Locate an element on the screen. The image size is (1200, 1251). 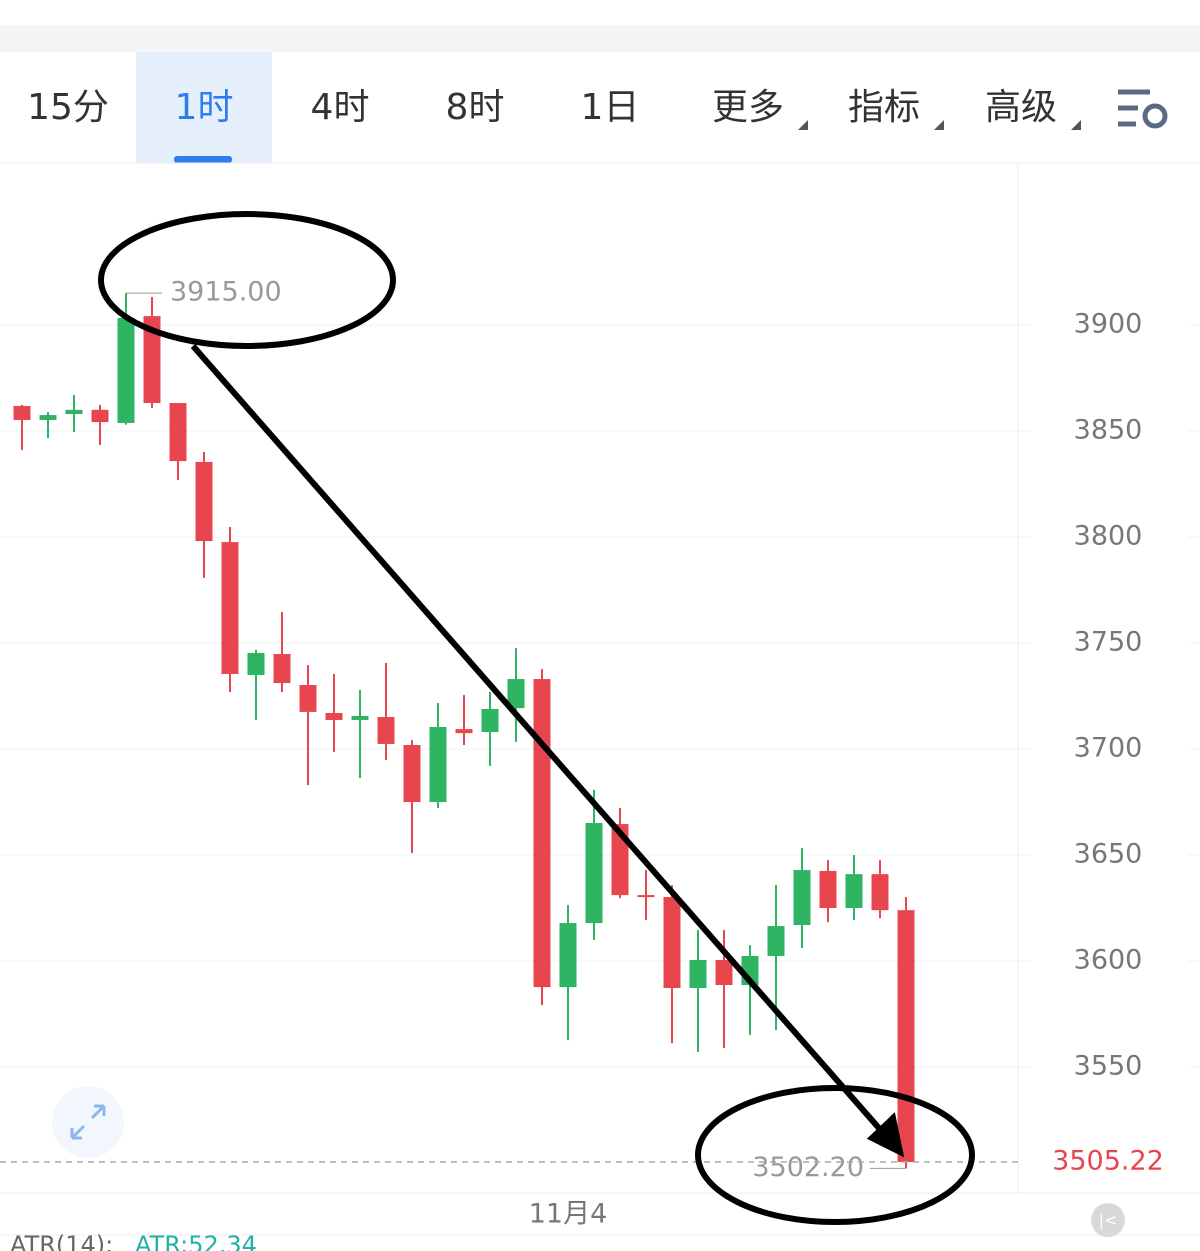
y-tick-label: 3650 is located at coordinates (1108, 854).